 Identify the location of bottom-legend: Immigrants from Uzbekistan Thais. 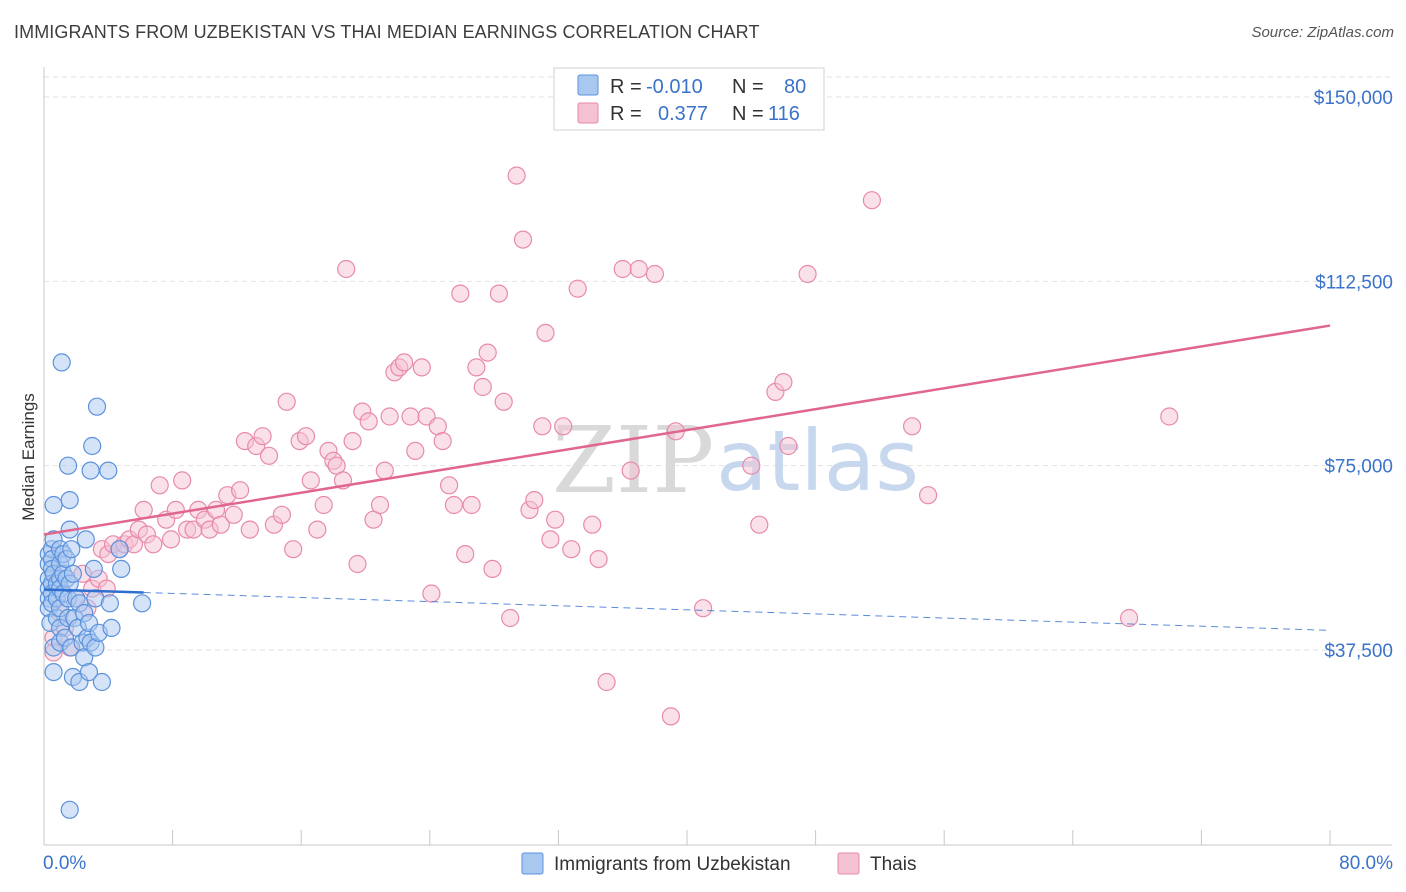
(718, 863).